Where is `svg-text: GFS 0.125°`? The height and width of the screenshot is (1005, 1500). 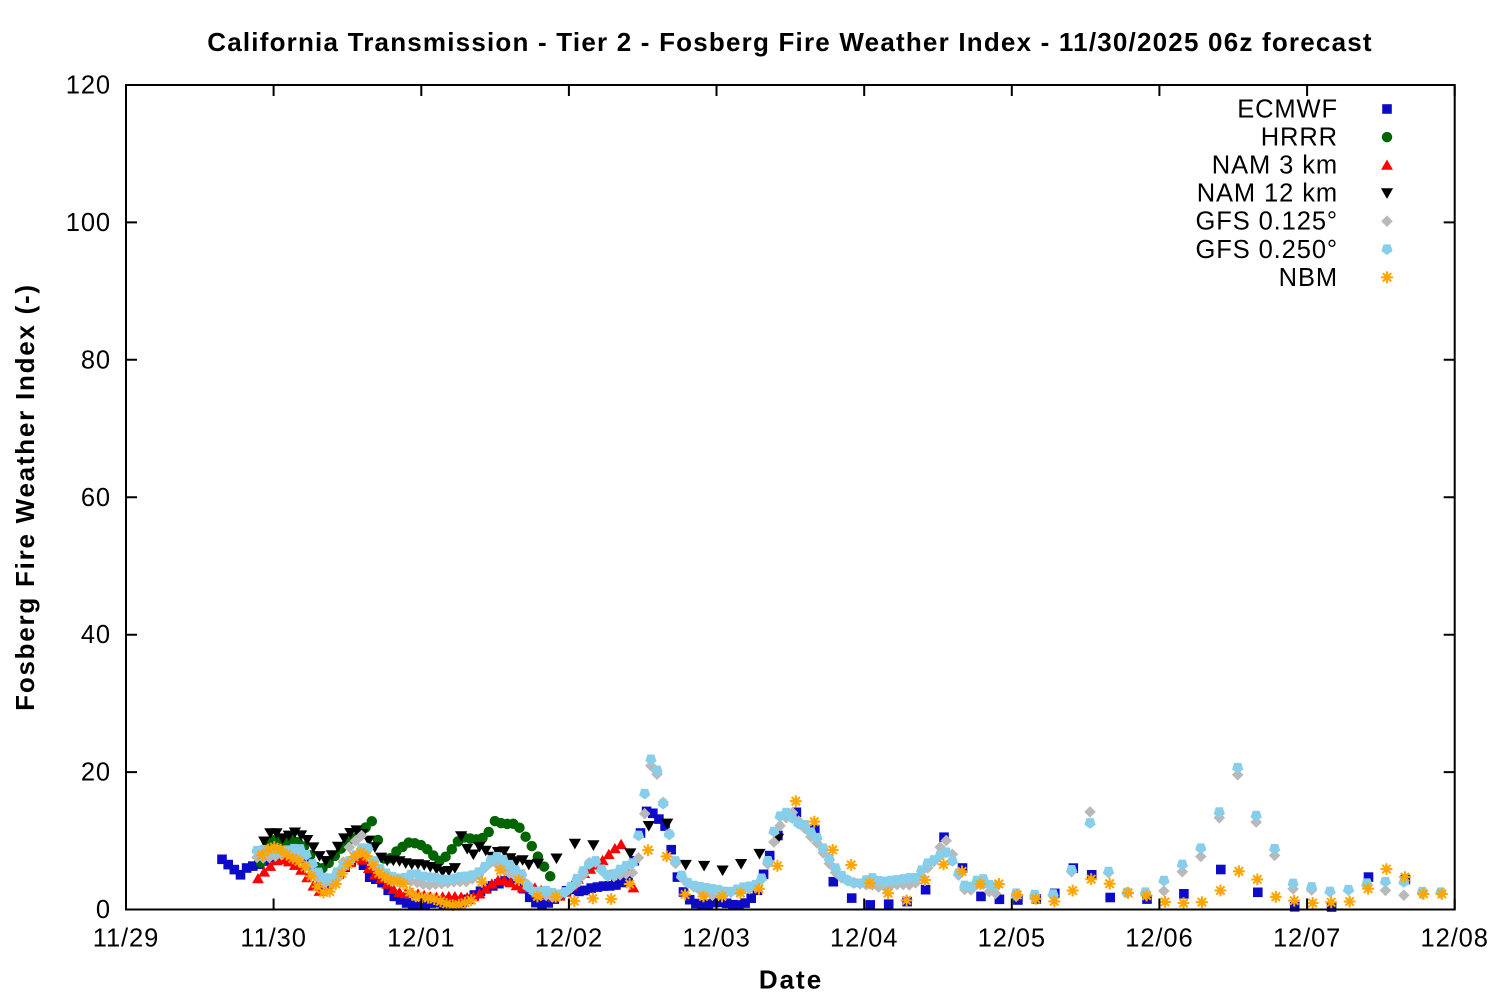
svg-text: GFS 0.125° is located at coordinates (1266, 222).